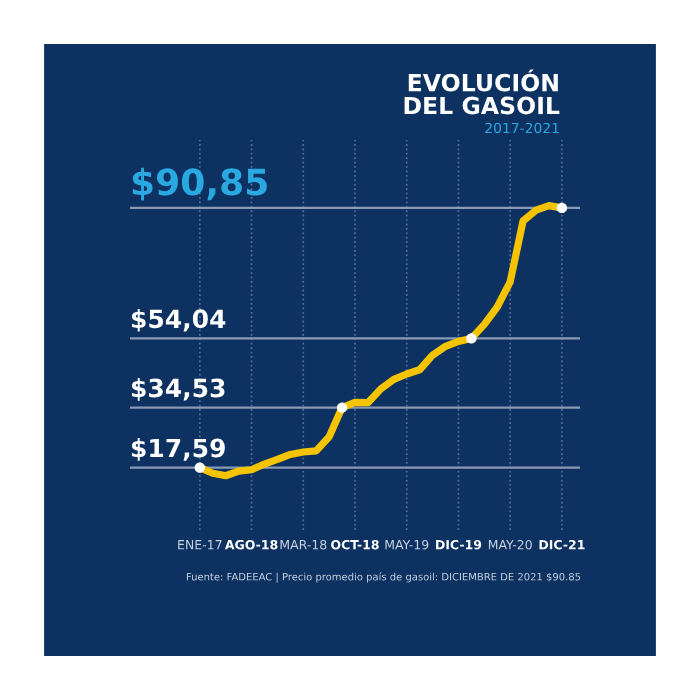  Describe the element at coordinates (178, 389) in the screenshot. I see `ref-line-label: $34,53` at that location.